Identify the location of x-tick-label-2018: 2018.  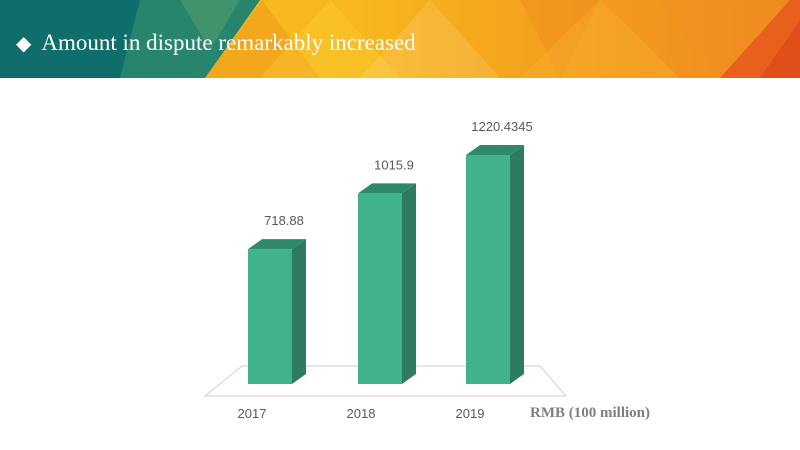
(361, 413).